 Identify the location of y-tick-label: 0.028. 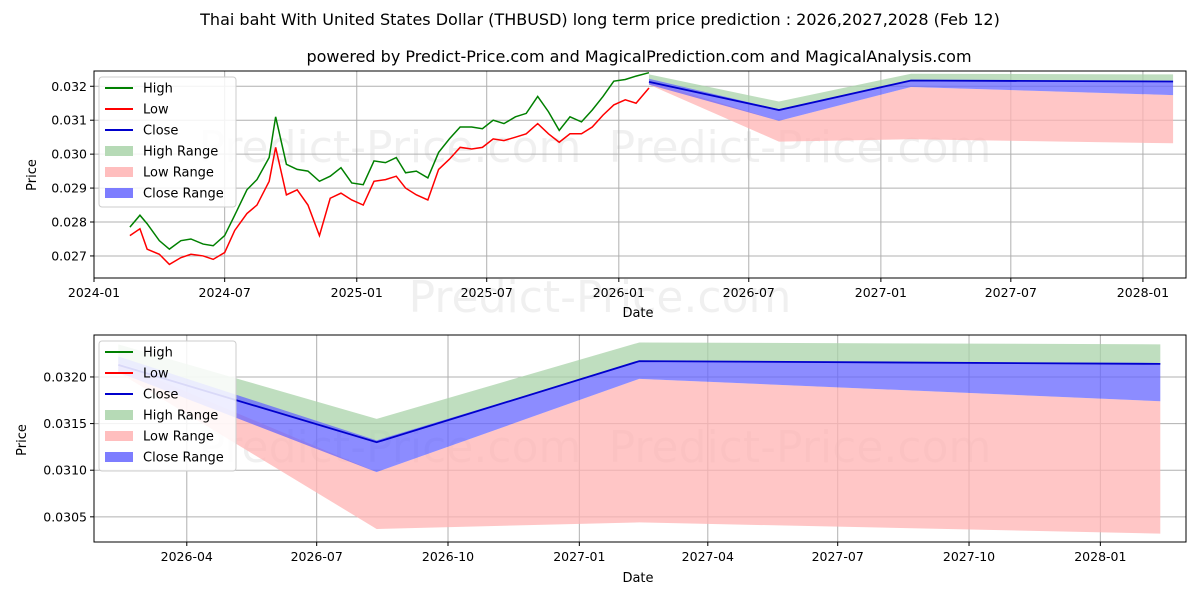
(69, 222).